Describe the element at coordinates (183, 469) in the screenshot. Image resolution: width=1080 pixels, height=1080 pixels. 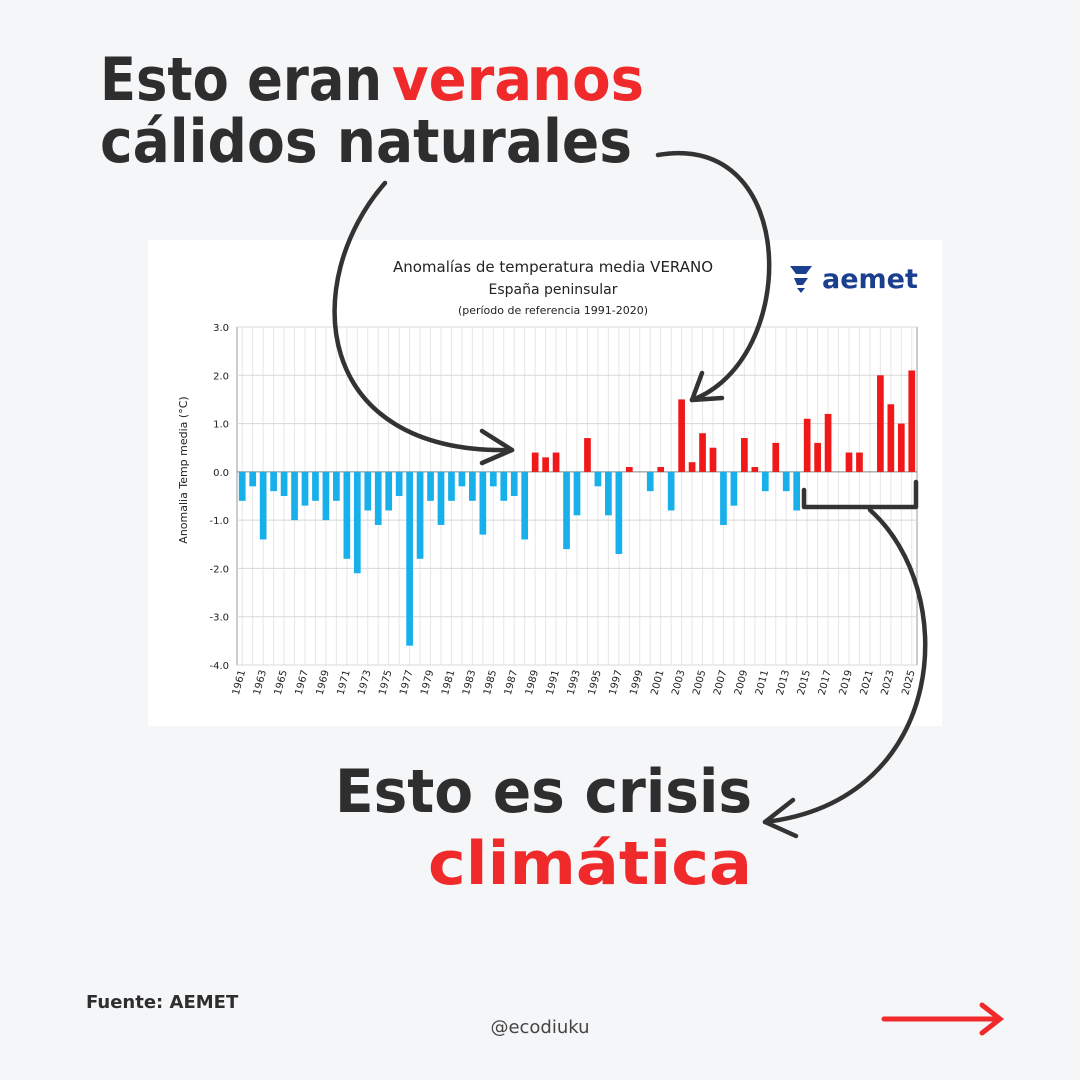
I see `y-axis-label: Anomalia Temp media (°C)` at that location.